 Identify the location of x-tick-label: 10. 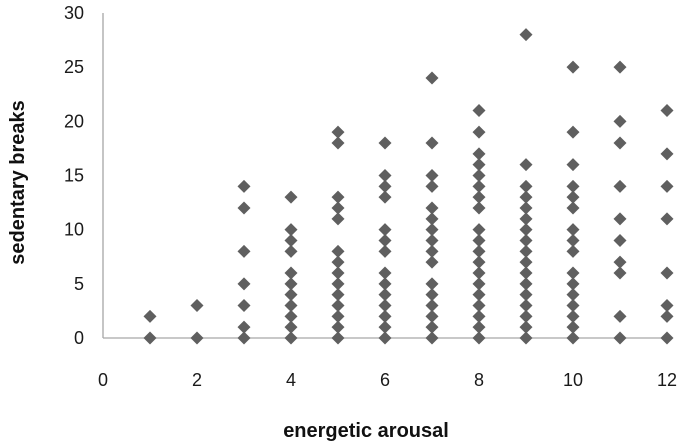
(573, 380).